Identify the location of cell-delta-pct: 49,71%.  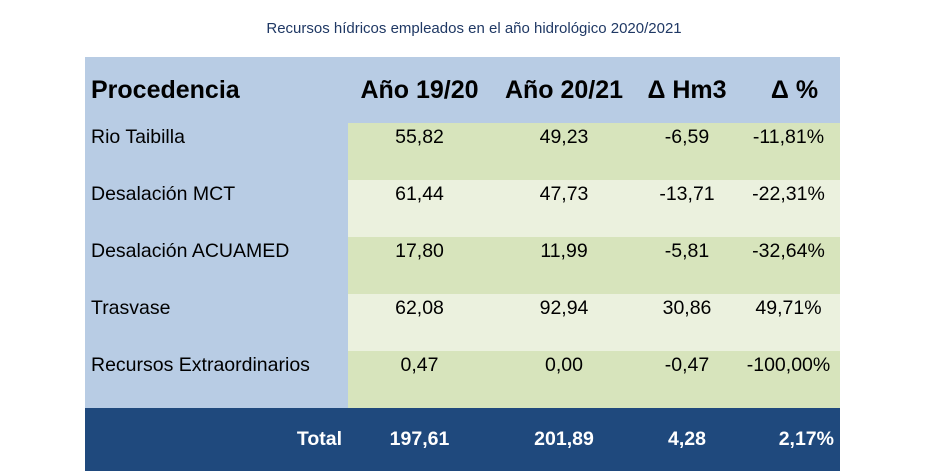
(788, 322).